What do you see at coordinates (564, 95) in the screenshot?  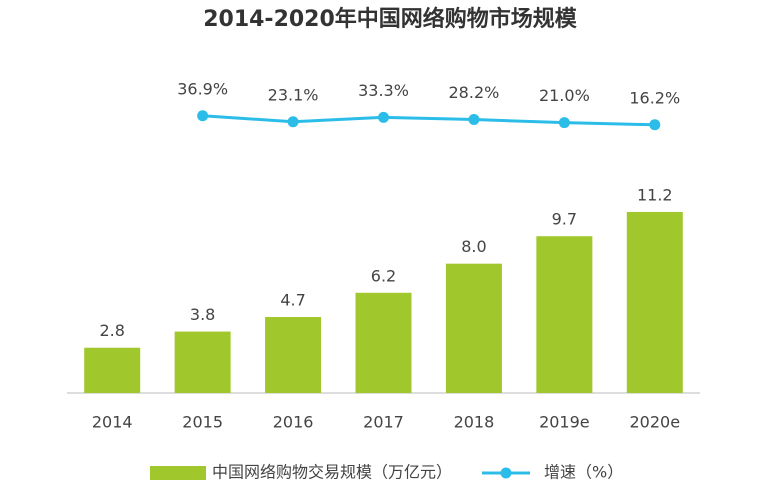 I see `data-label: 21.0%` at bounding box center [564, 95].